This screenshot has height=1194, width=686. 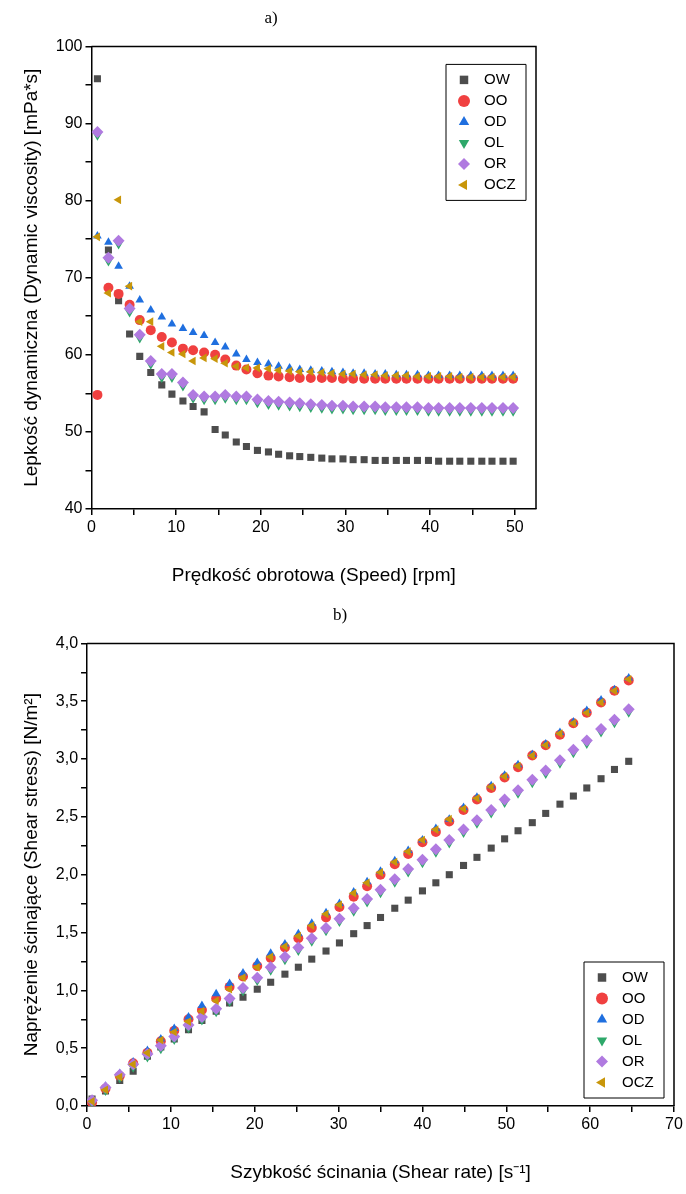 What do you see at coordinates (340, 614) in the screenshot?
I see `chart-title: b)` at bounding box center [340, 614].